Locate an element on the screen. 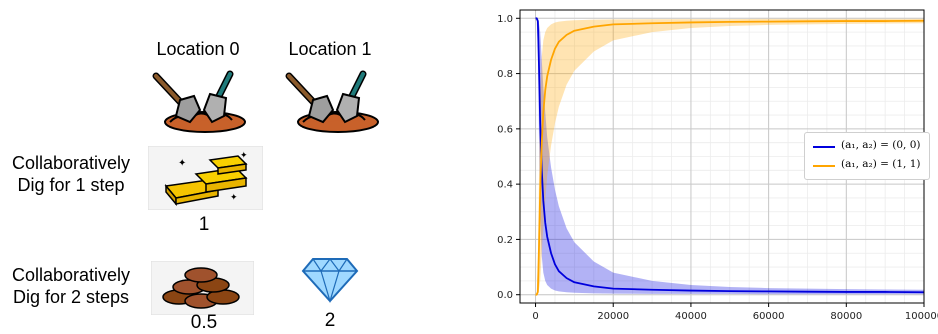 The image size is (938, 334). gold-reward: 1 is located at coordinates (204, 224).